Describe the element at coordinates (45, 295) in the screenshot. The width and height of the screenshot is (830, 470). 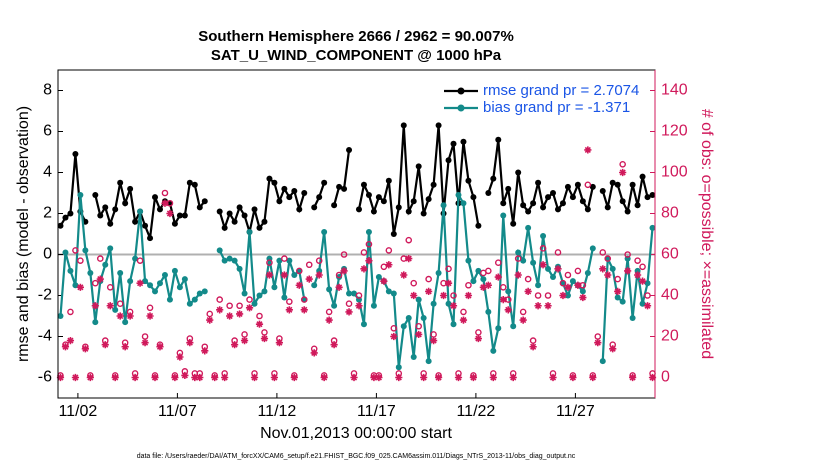
I see `y-tick-label: -2` at that location.